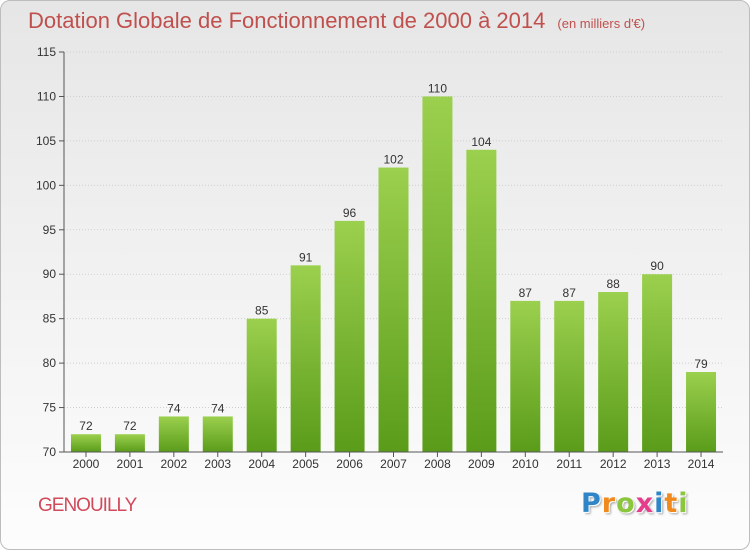 This screenshot has height=550, width=750. What do you see at coordinates (306, 257) in the screenshot?
I see `bar-value-label: 91` at bounding box center [306, 257].